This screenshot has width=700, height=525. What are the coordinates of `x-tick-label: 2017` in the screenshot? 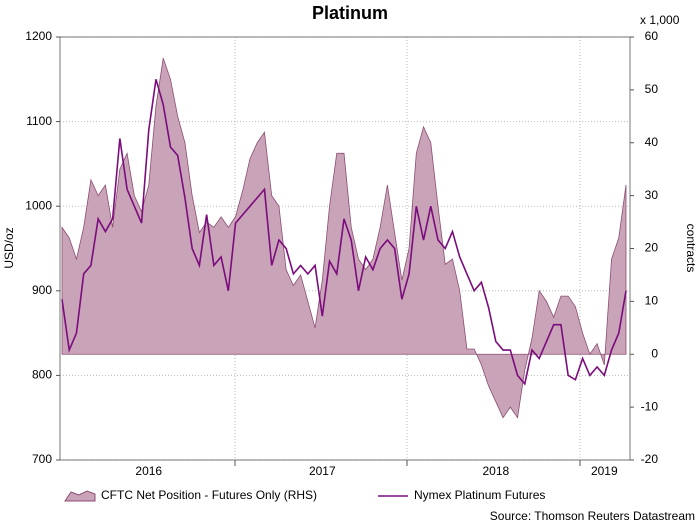 It's located at (322, 471).